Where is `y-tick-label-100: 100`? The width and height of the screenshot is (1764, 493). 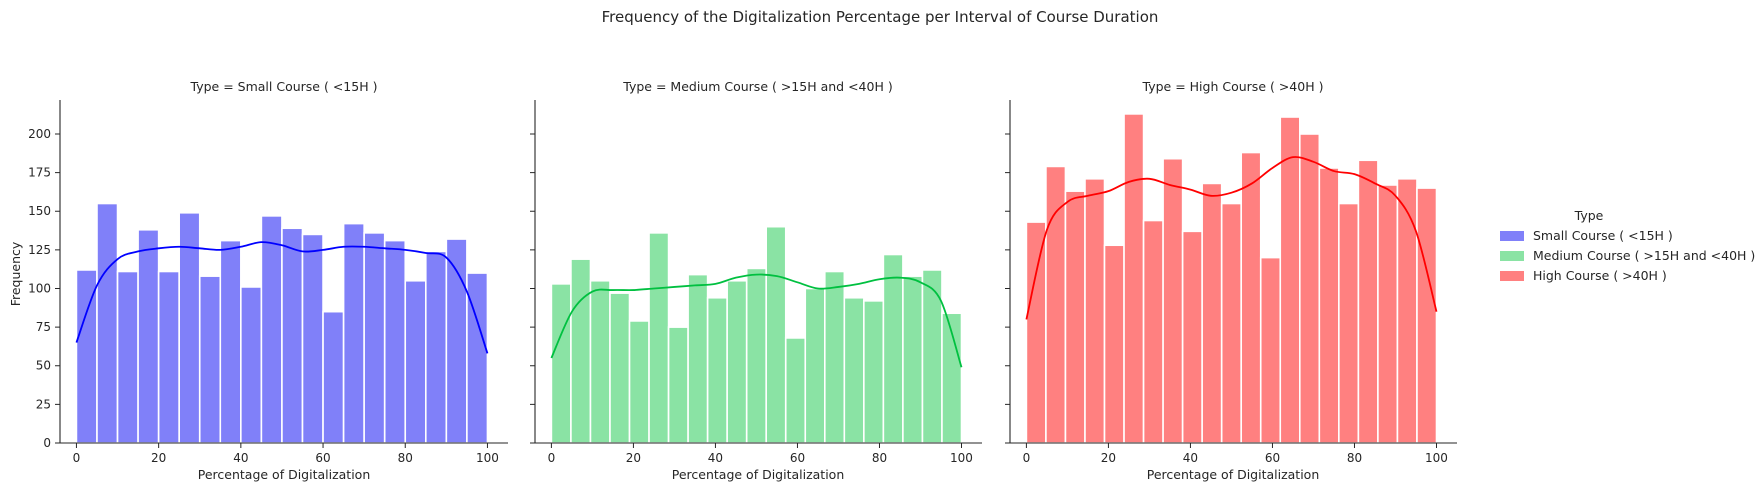 y-tick-label-100: 100 is located at coordinates (39, 288).